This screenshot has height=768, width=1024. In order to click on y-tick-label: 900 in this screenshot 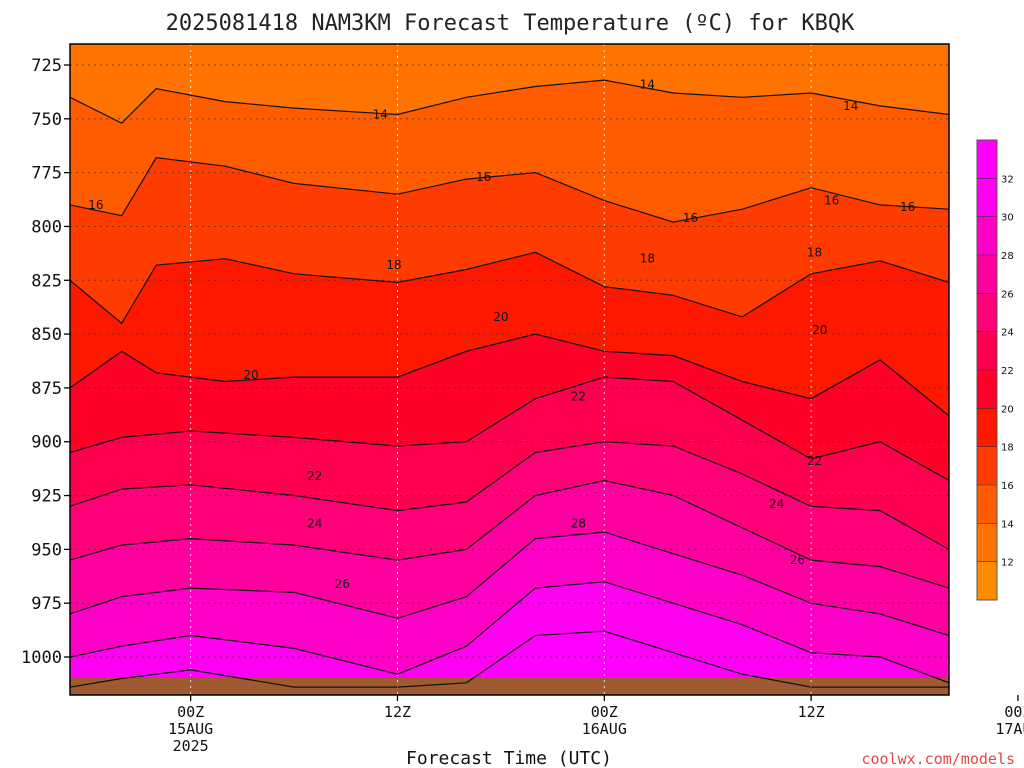, I will do `click(46, 443)`.